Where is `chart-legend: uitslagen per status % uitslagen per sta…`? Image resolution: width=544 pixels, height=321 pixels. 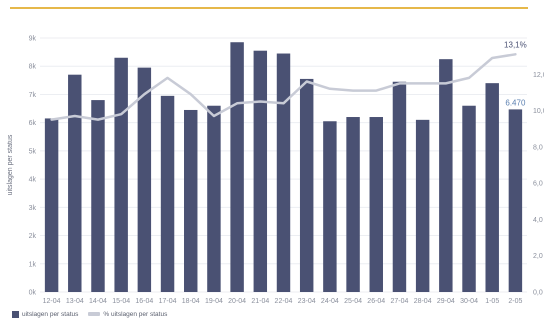
chart-legend: uitslagen per status % uitslagen per sta… is located at coordinates (89, 314).